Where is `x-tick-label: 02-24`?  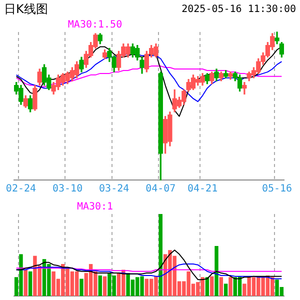 x-tick-label: 02-24 is located at coordinates (21, 189).